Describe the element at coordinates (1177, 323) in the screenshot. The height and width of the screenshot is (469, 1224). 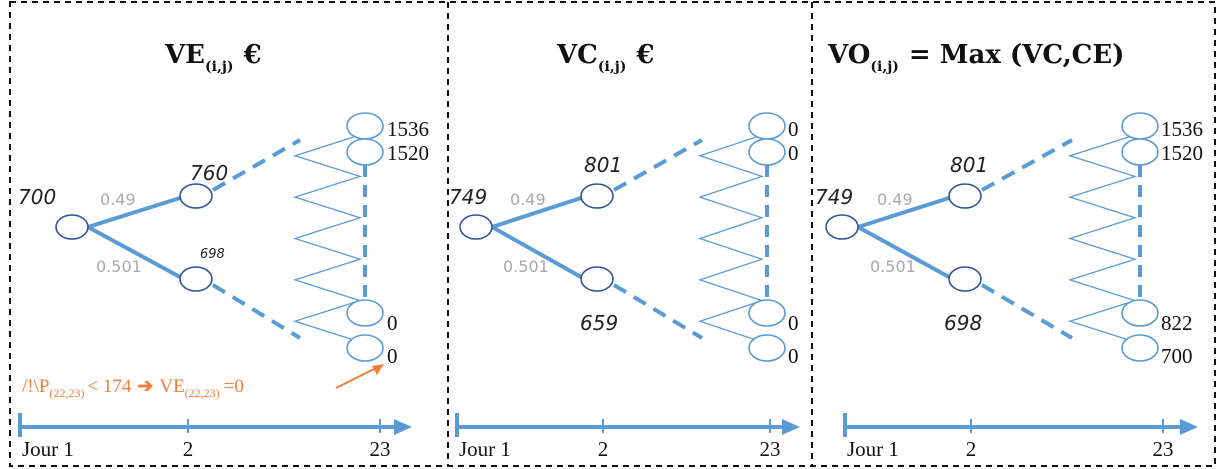
I see `leaf-value-bottom-1: 822` at that location.